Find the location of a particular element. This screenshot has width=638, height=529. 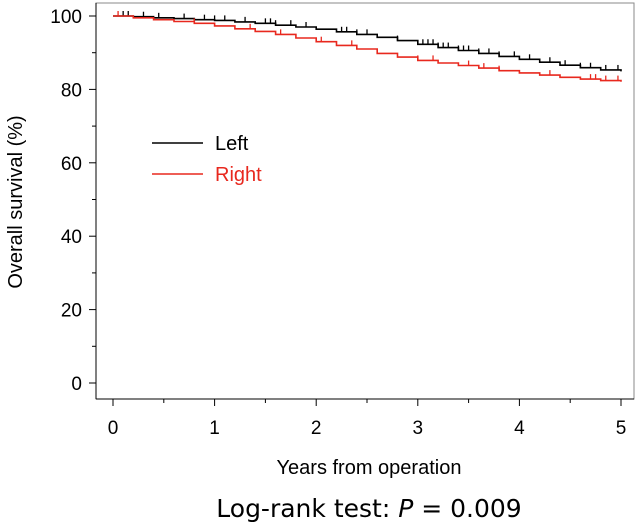

footnote-value: = 0.009 is located at coordinates (467, 508).